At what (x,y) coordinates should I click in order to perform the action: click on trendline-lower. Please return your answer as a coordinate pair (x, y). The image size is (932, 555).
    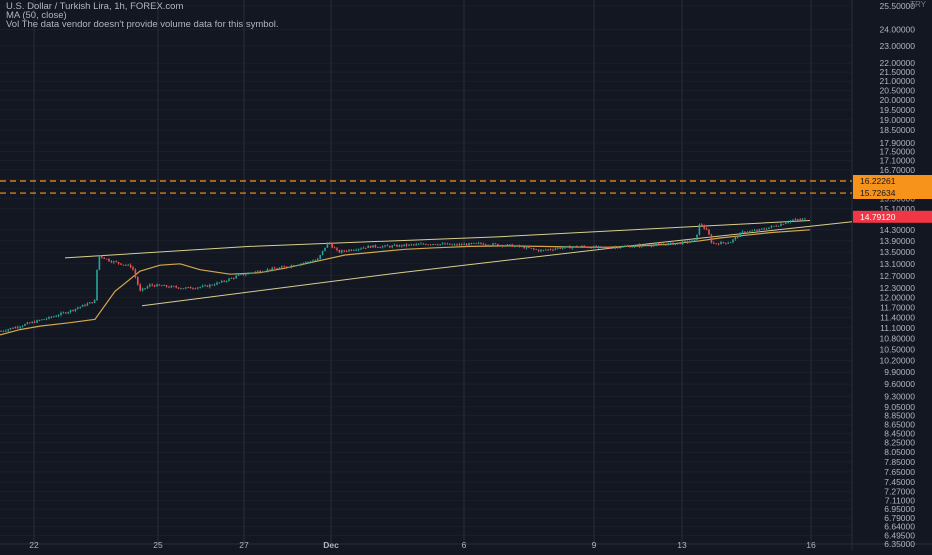
    Looking at the image, I should click on (497, 264).